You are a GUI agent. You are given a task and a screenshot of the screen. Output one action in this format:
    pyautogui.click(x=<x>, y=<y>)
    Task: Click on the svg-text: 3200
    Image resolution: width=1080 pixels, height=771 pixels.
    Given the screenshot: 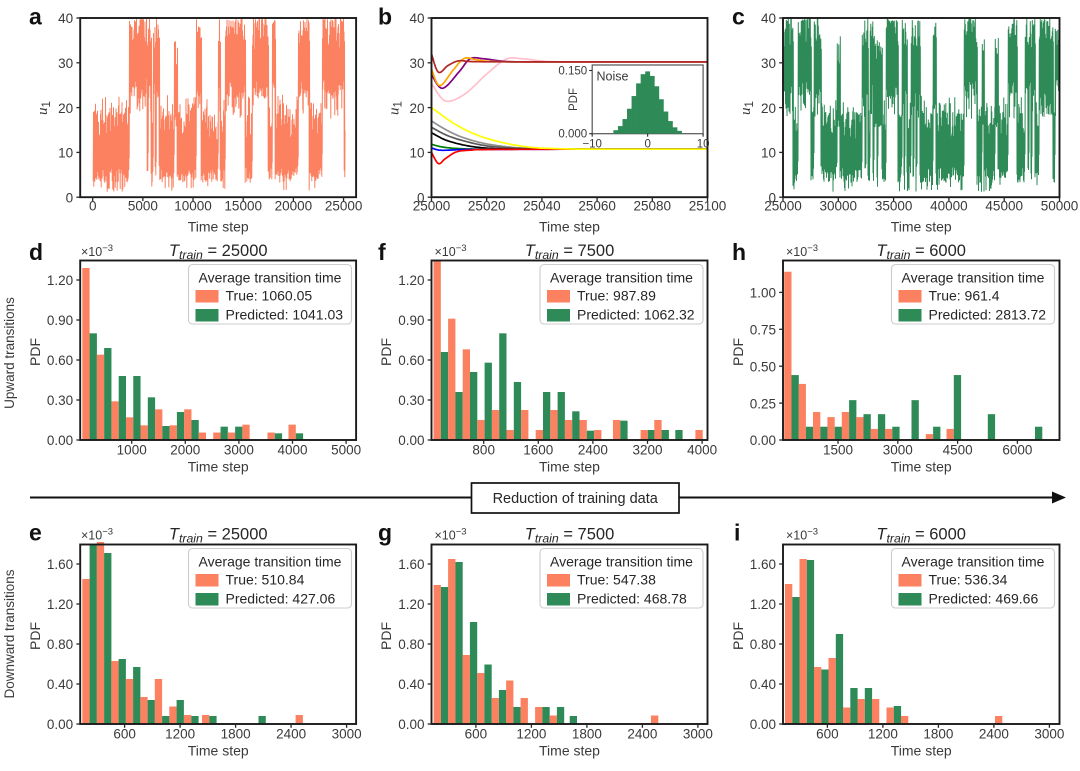 What is the action you would take?
    pyautogui.click(x=647, y=450)
    